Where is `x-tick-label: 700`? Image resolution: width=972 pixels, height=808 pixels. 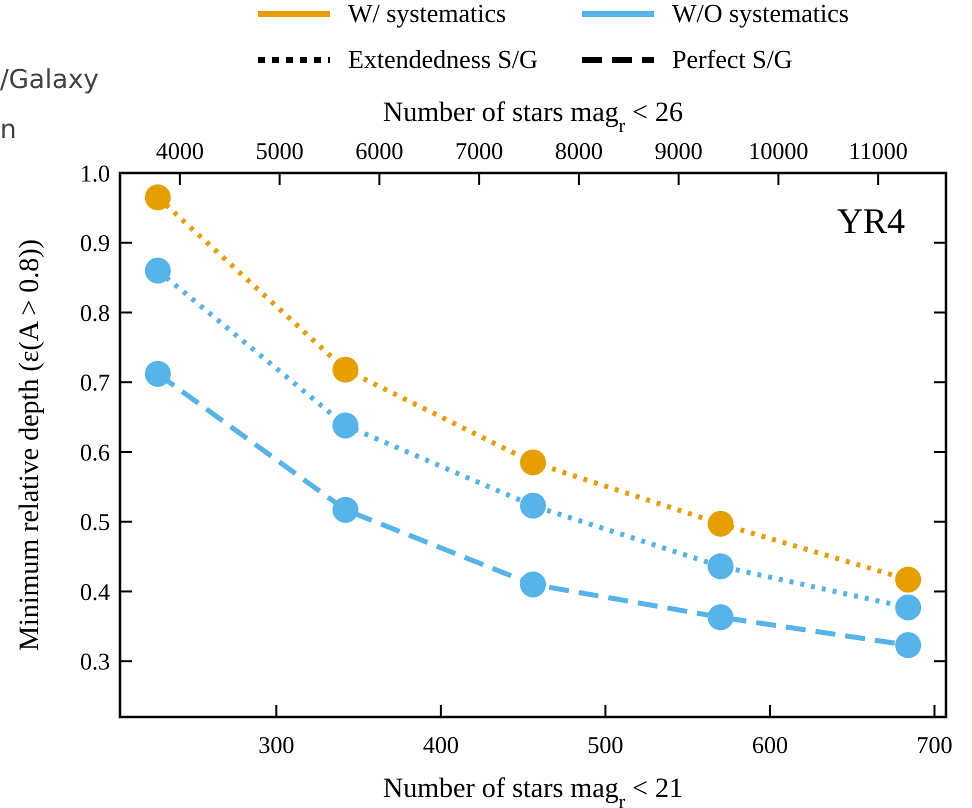 x-tick-label: 700 is located at coordinates (934, 746).